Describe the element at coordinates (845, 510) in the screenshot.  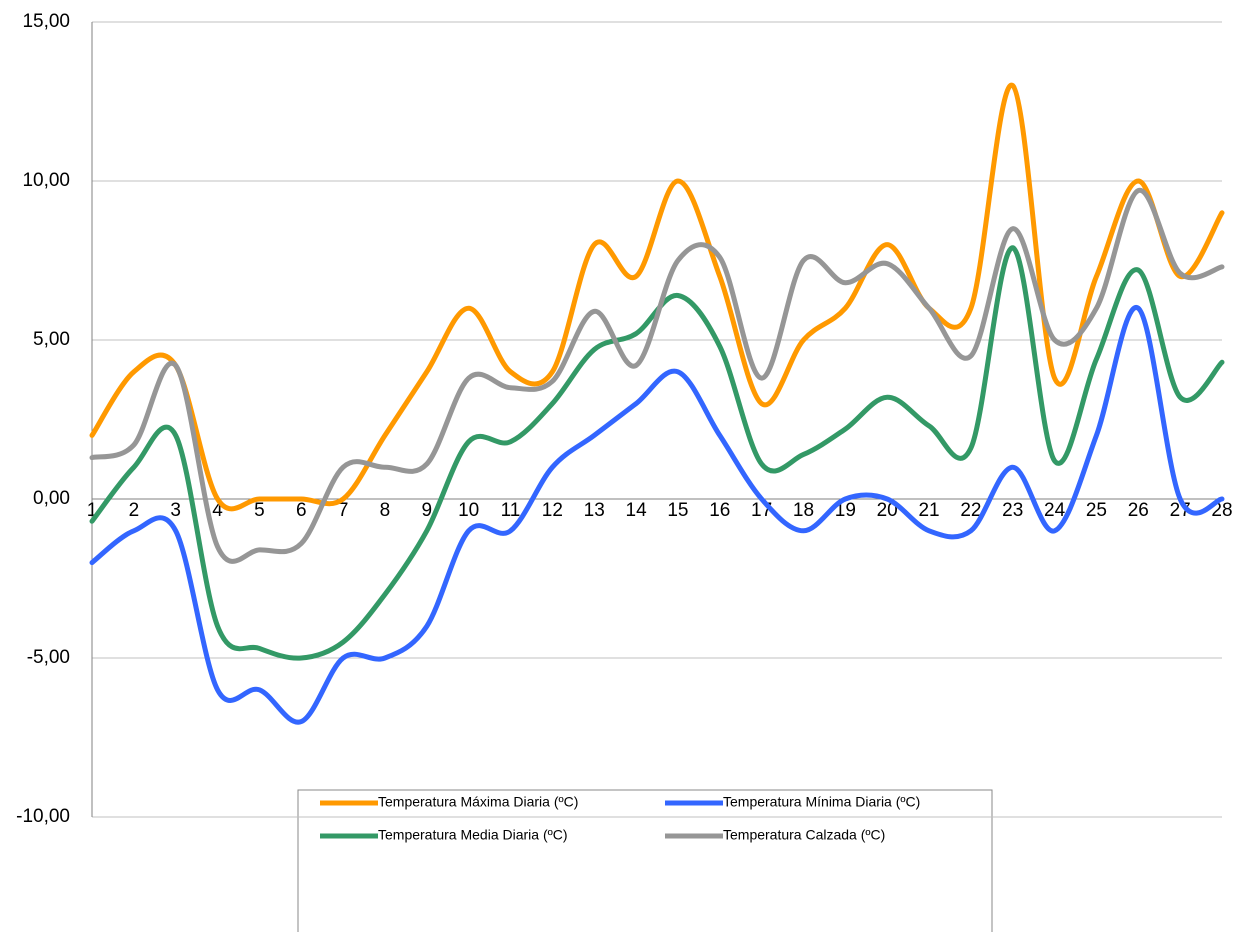
I see `x-tick-label: 19` at that location.